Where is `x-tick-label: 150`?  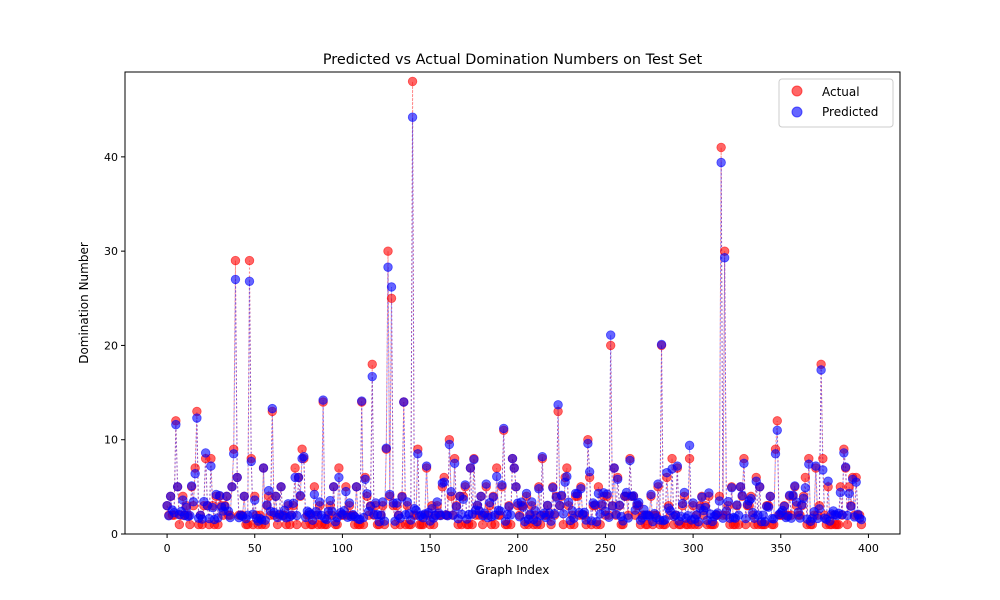 x-tick-label: 150 is located at coordinates (430, 548).